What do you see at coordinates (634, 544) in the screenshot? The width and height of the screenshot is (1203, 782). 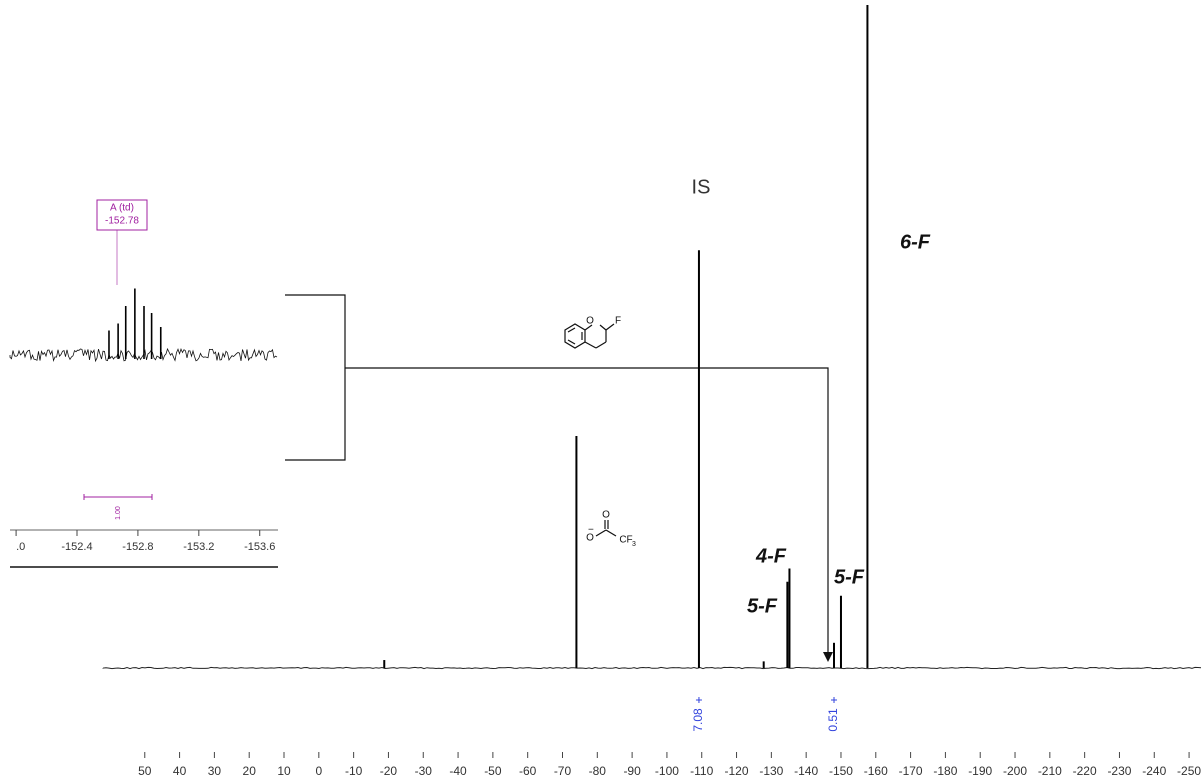 I see `structure-label: 3` at bounding box center [634, 544].